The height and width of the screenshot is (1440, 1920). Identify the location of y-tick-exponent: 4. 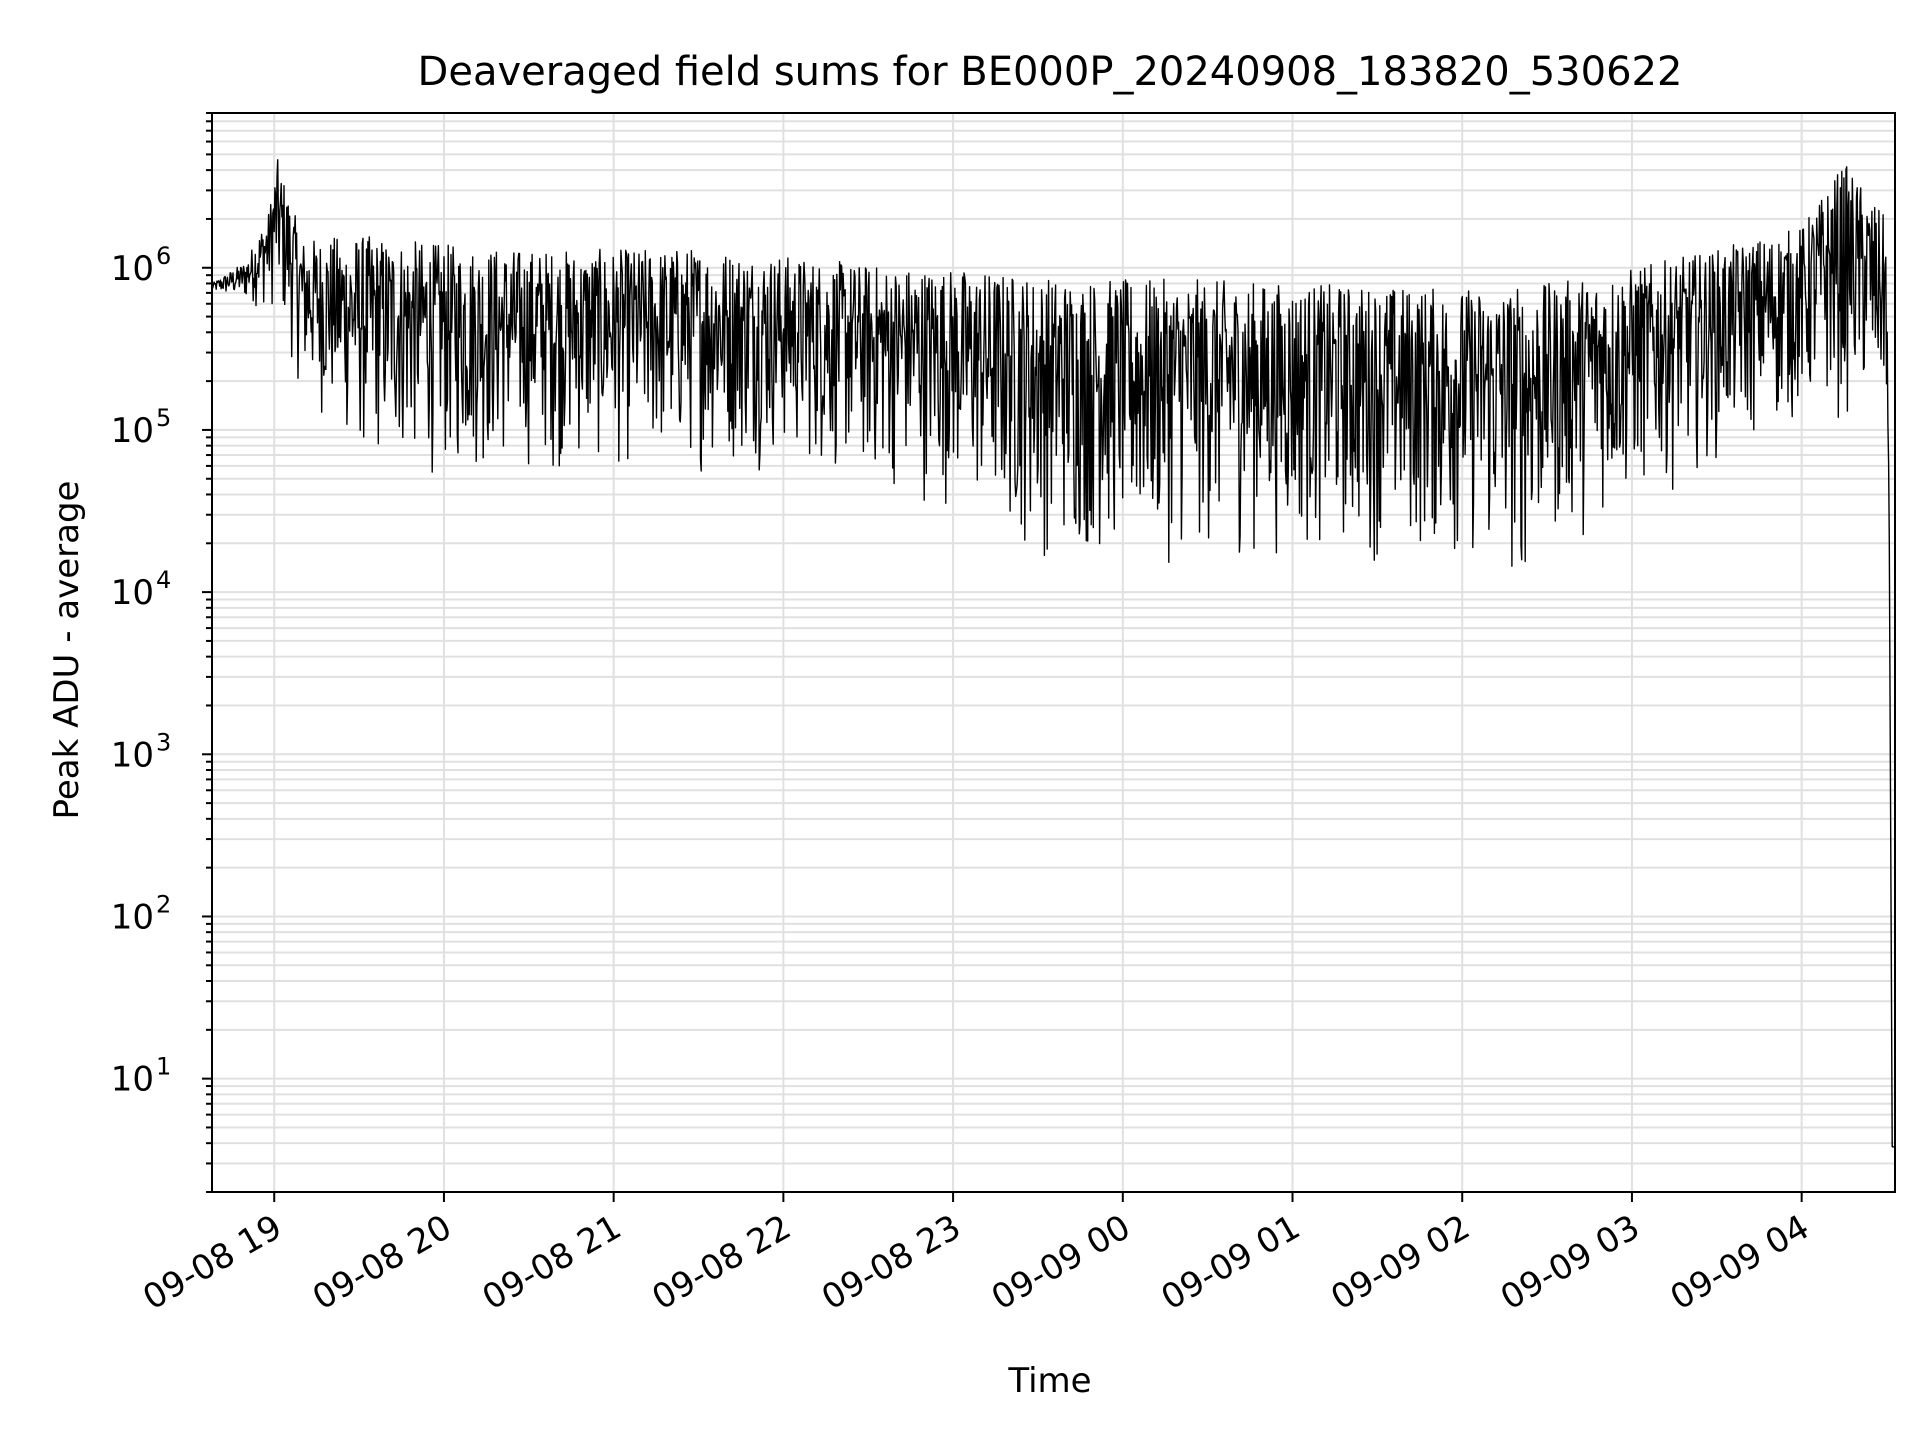
(163, 580).